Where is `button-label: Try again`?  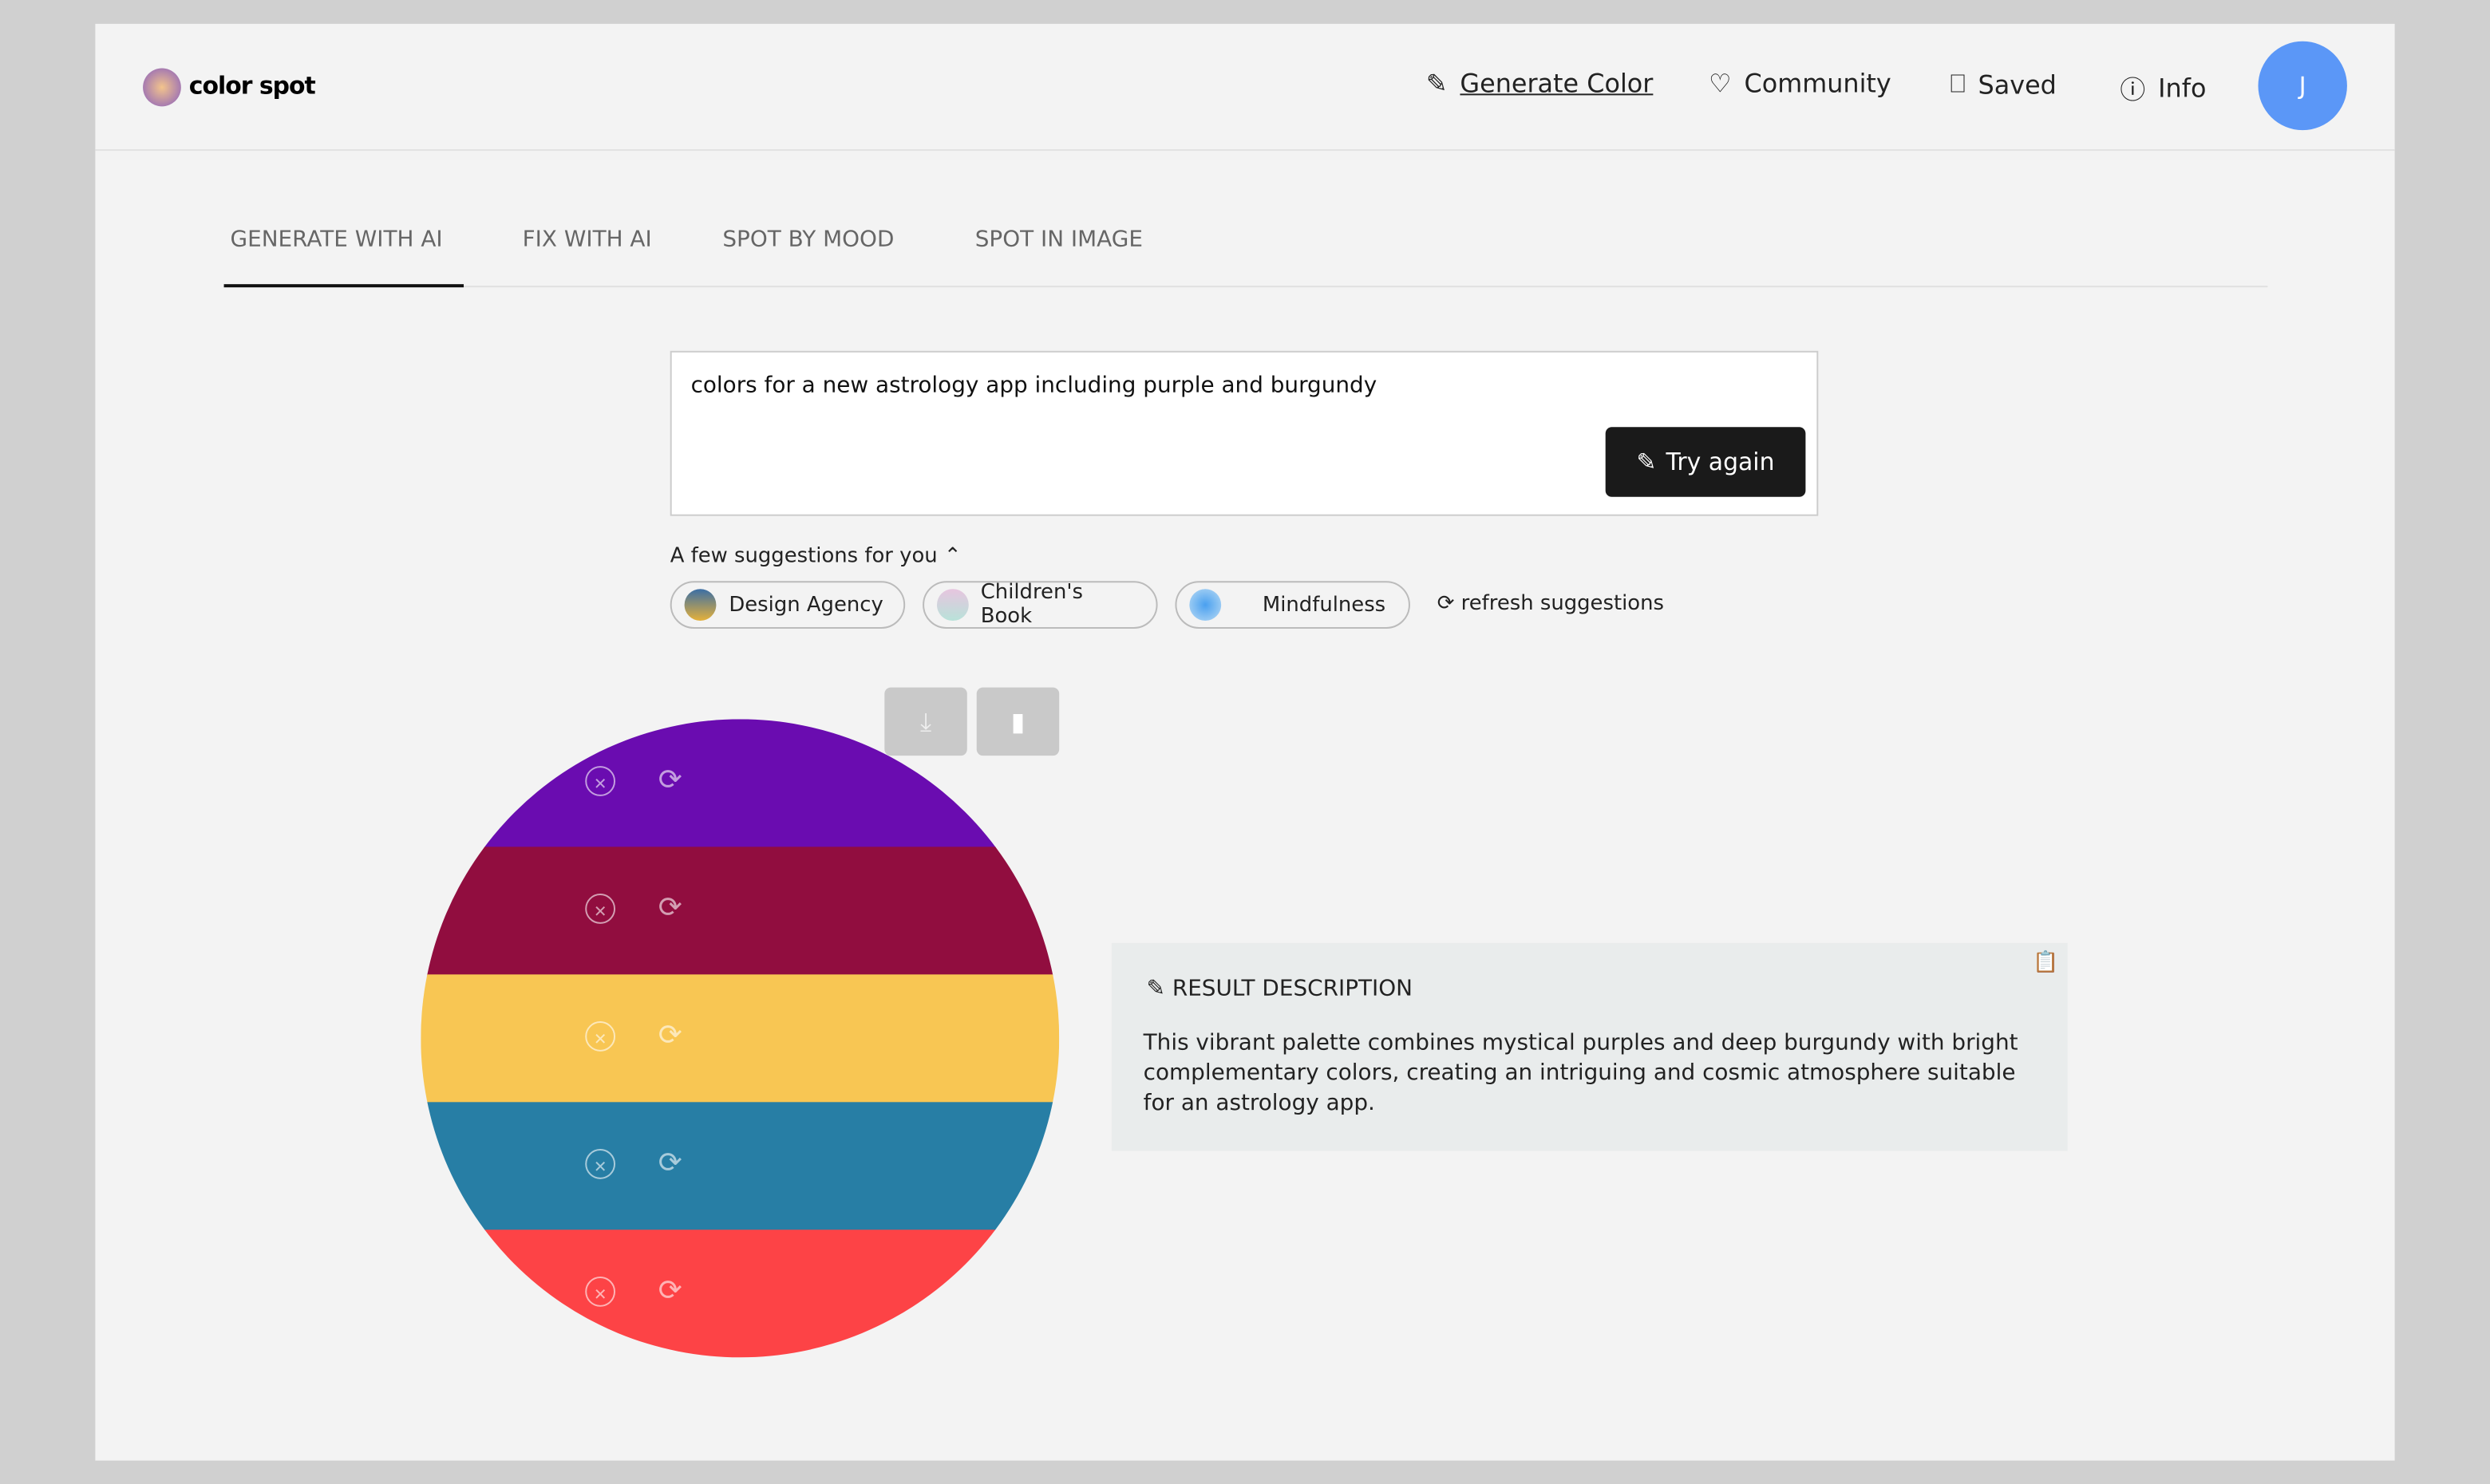
button-label: Try again is located at coordinates (1720, 462).